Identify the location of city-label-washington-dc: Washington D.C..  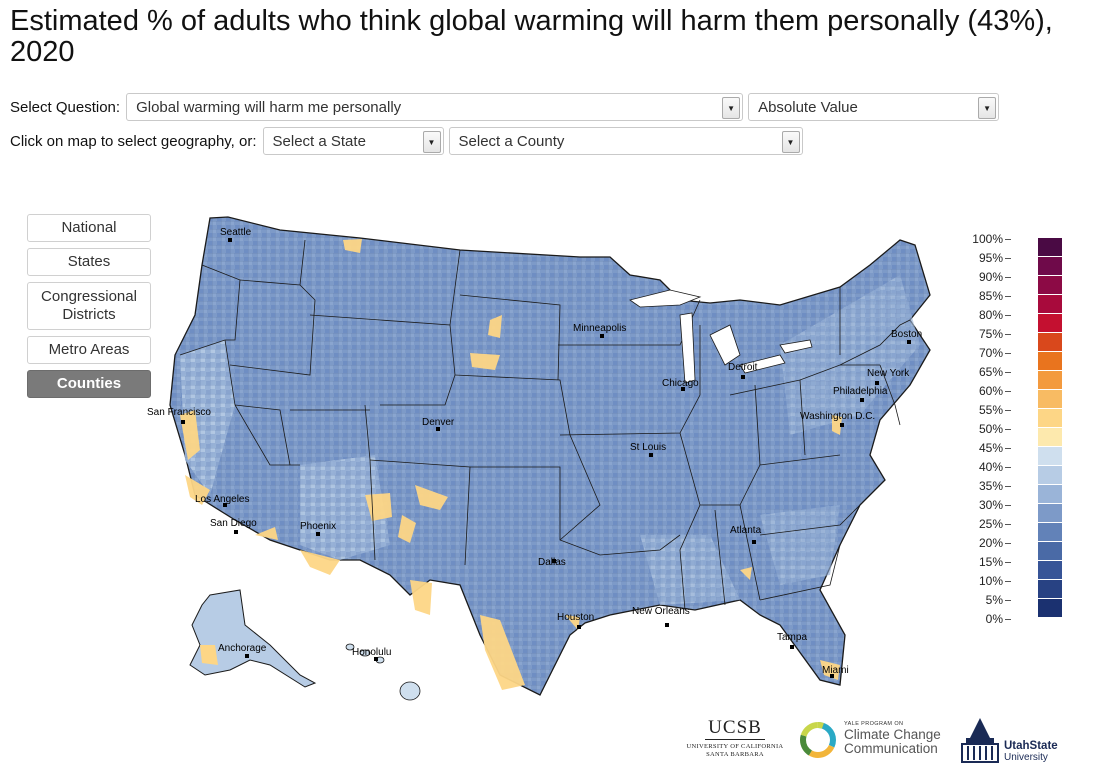
(837, 416).